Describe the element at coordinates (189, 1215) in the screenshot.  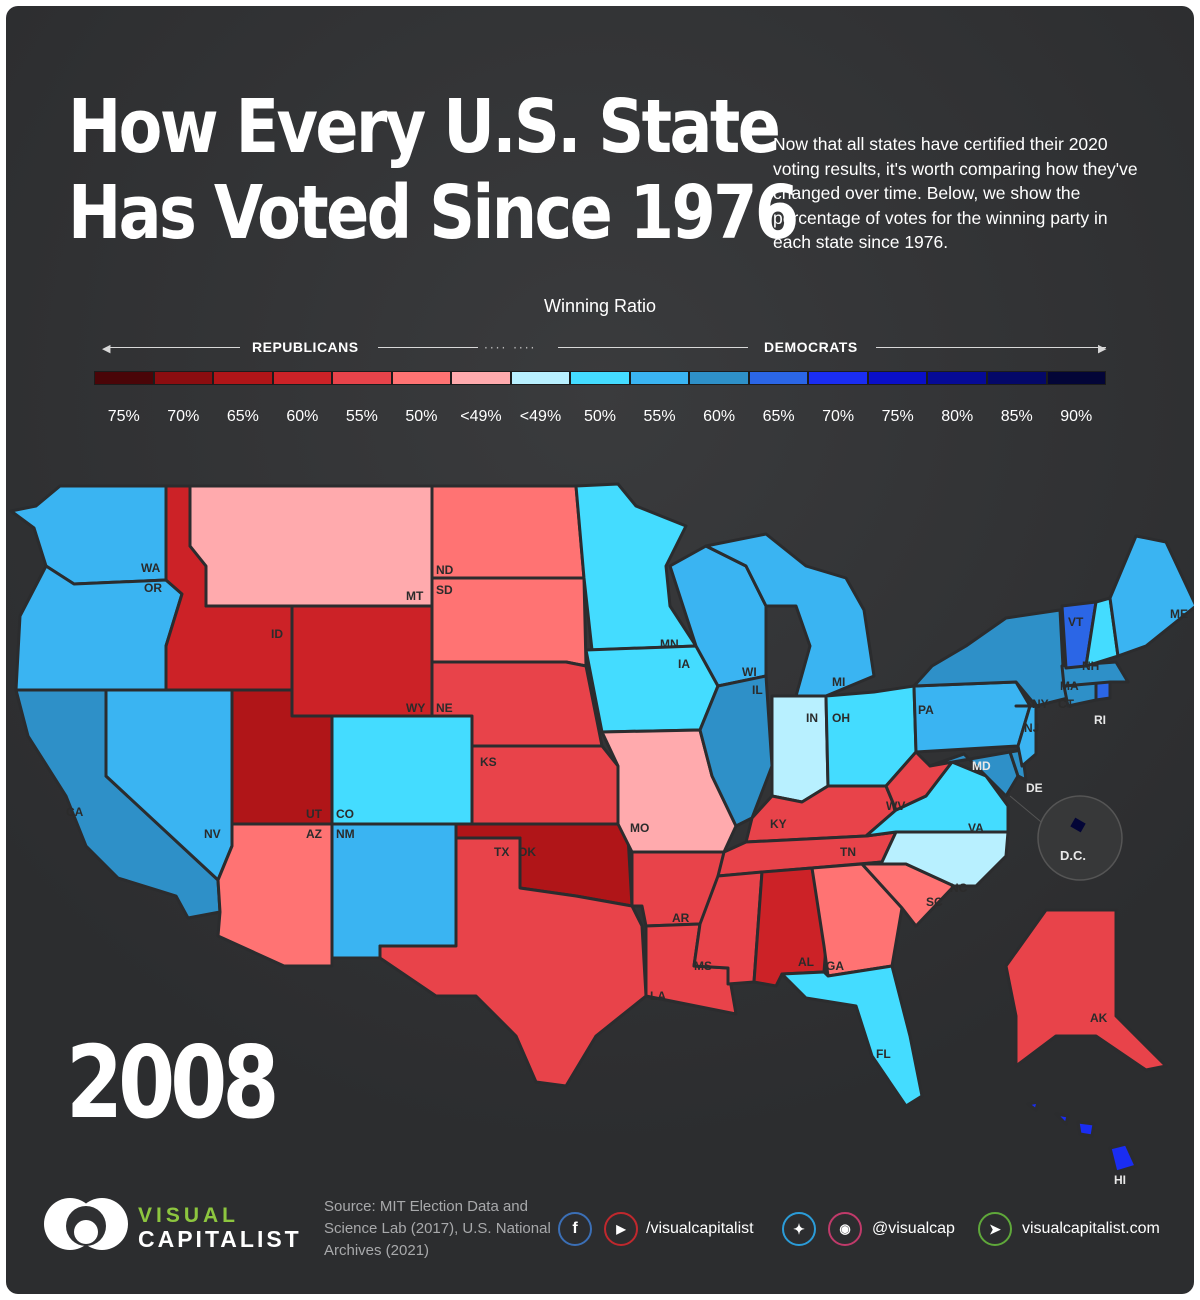
I see `logo-text-visual: VISUAL` at that location.